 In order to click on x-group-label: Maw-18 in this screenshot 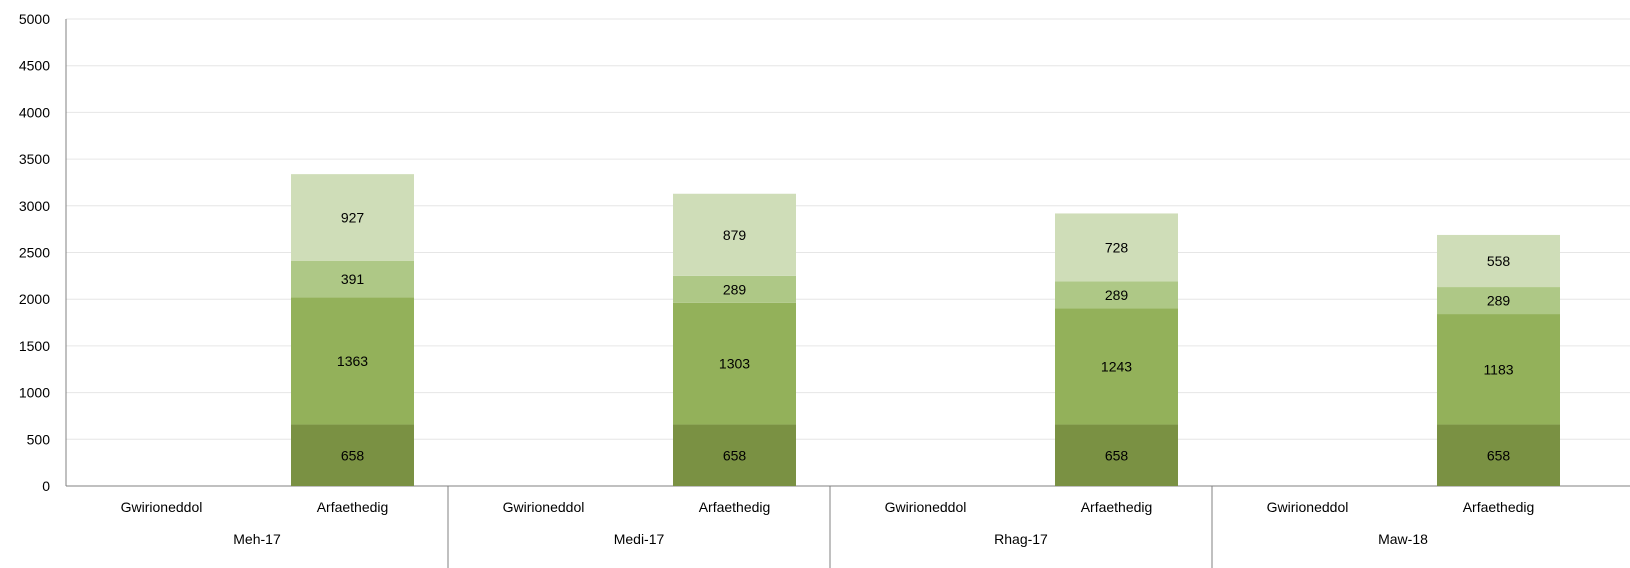, I will do `click(1403, 539)`.